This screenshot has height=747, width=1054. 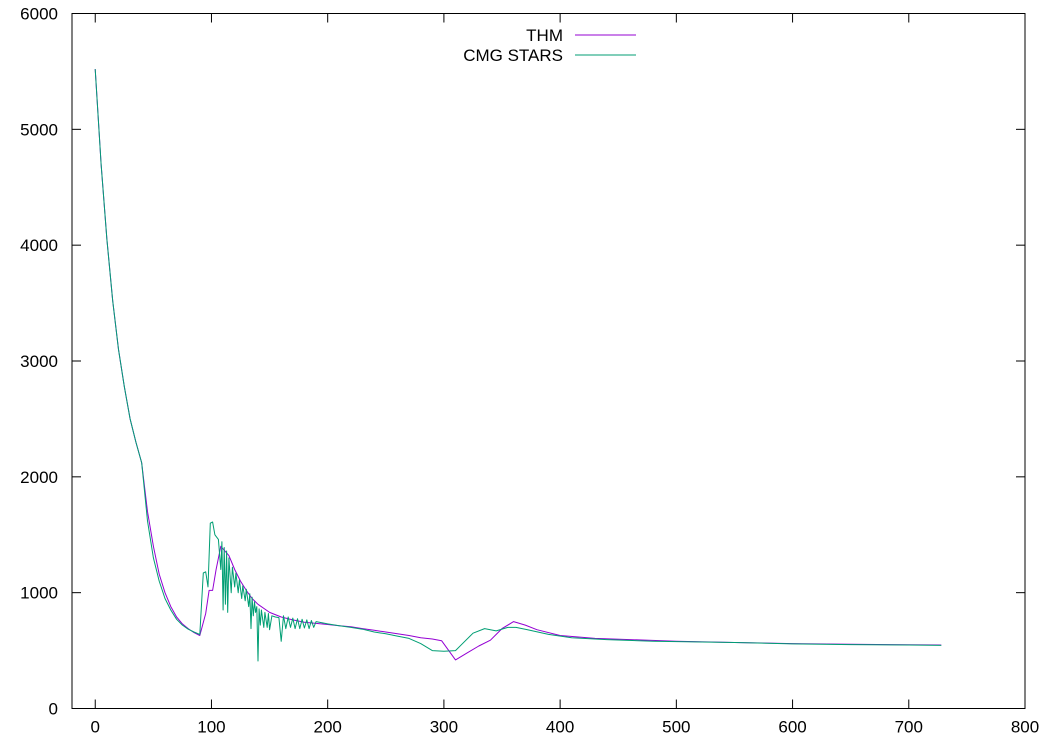 What do you see at coordinates (211, 727) in the screenshot?
I see `x-tick-label: 100` at bounding box center [211, 727].